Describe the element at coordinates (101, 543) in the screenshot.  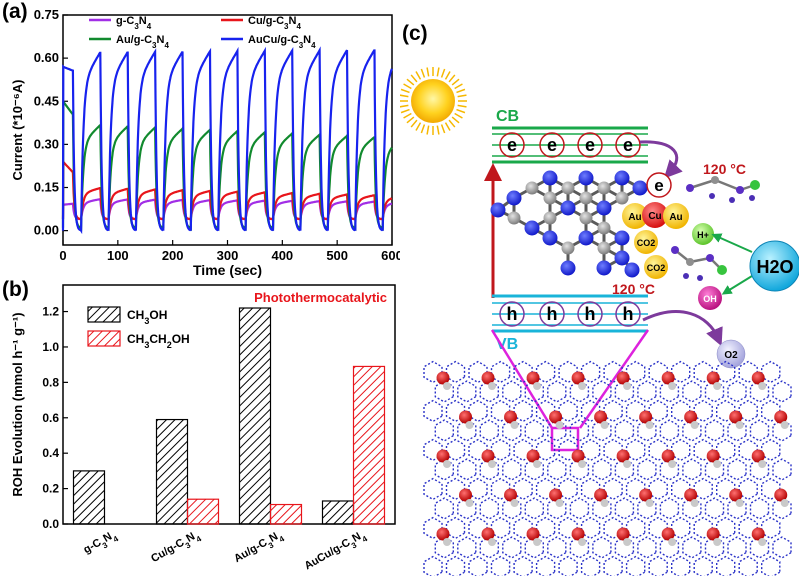
I see `category-label: g-C3N4` at that location.